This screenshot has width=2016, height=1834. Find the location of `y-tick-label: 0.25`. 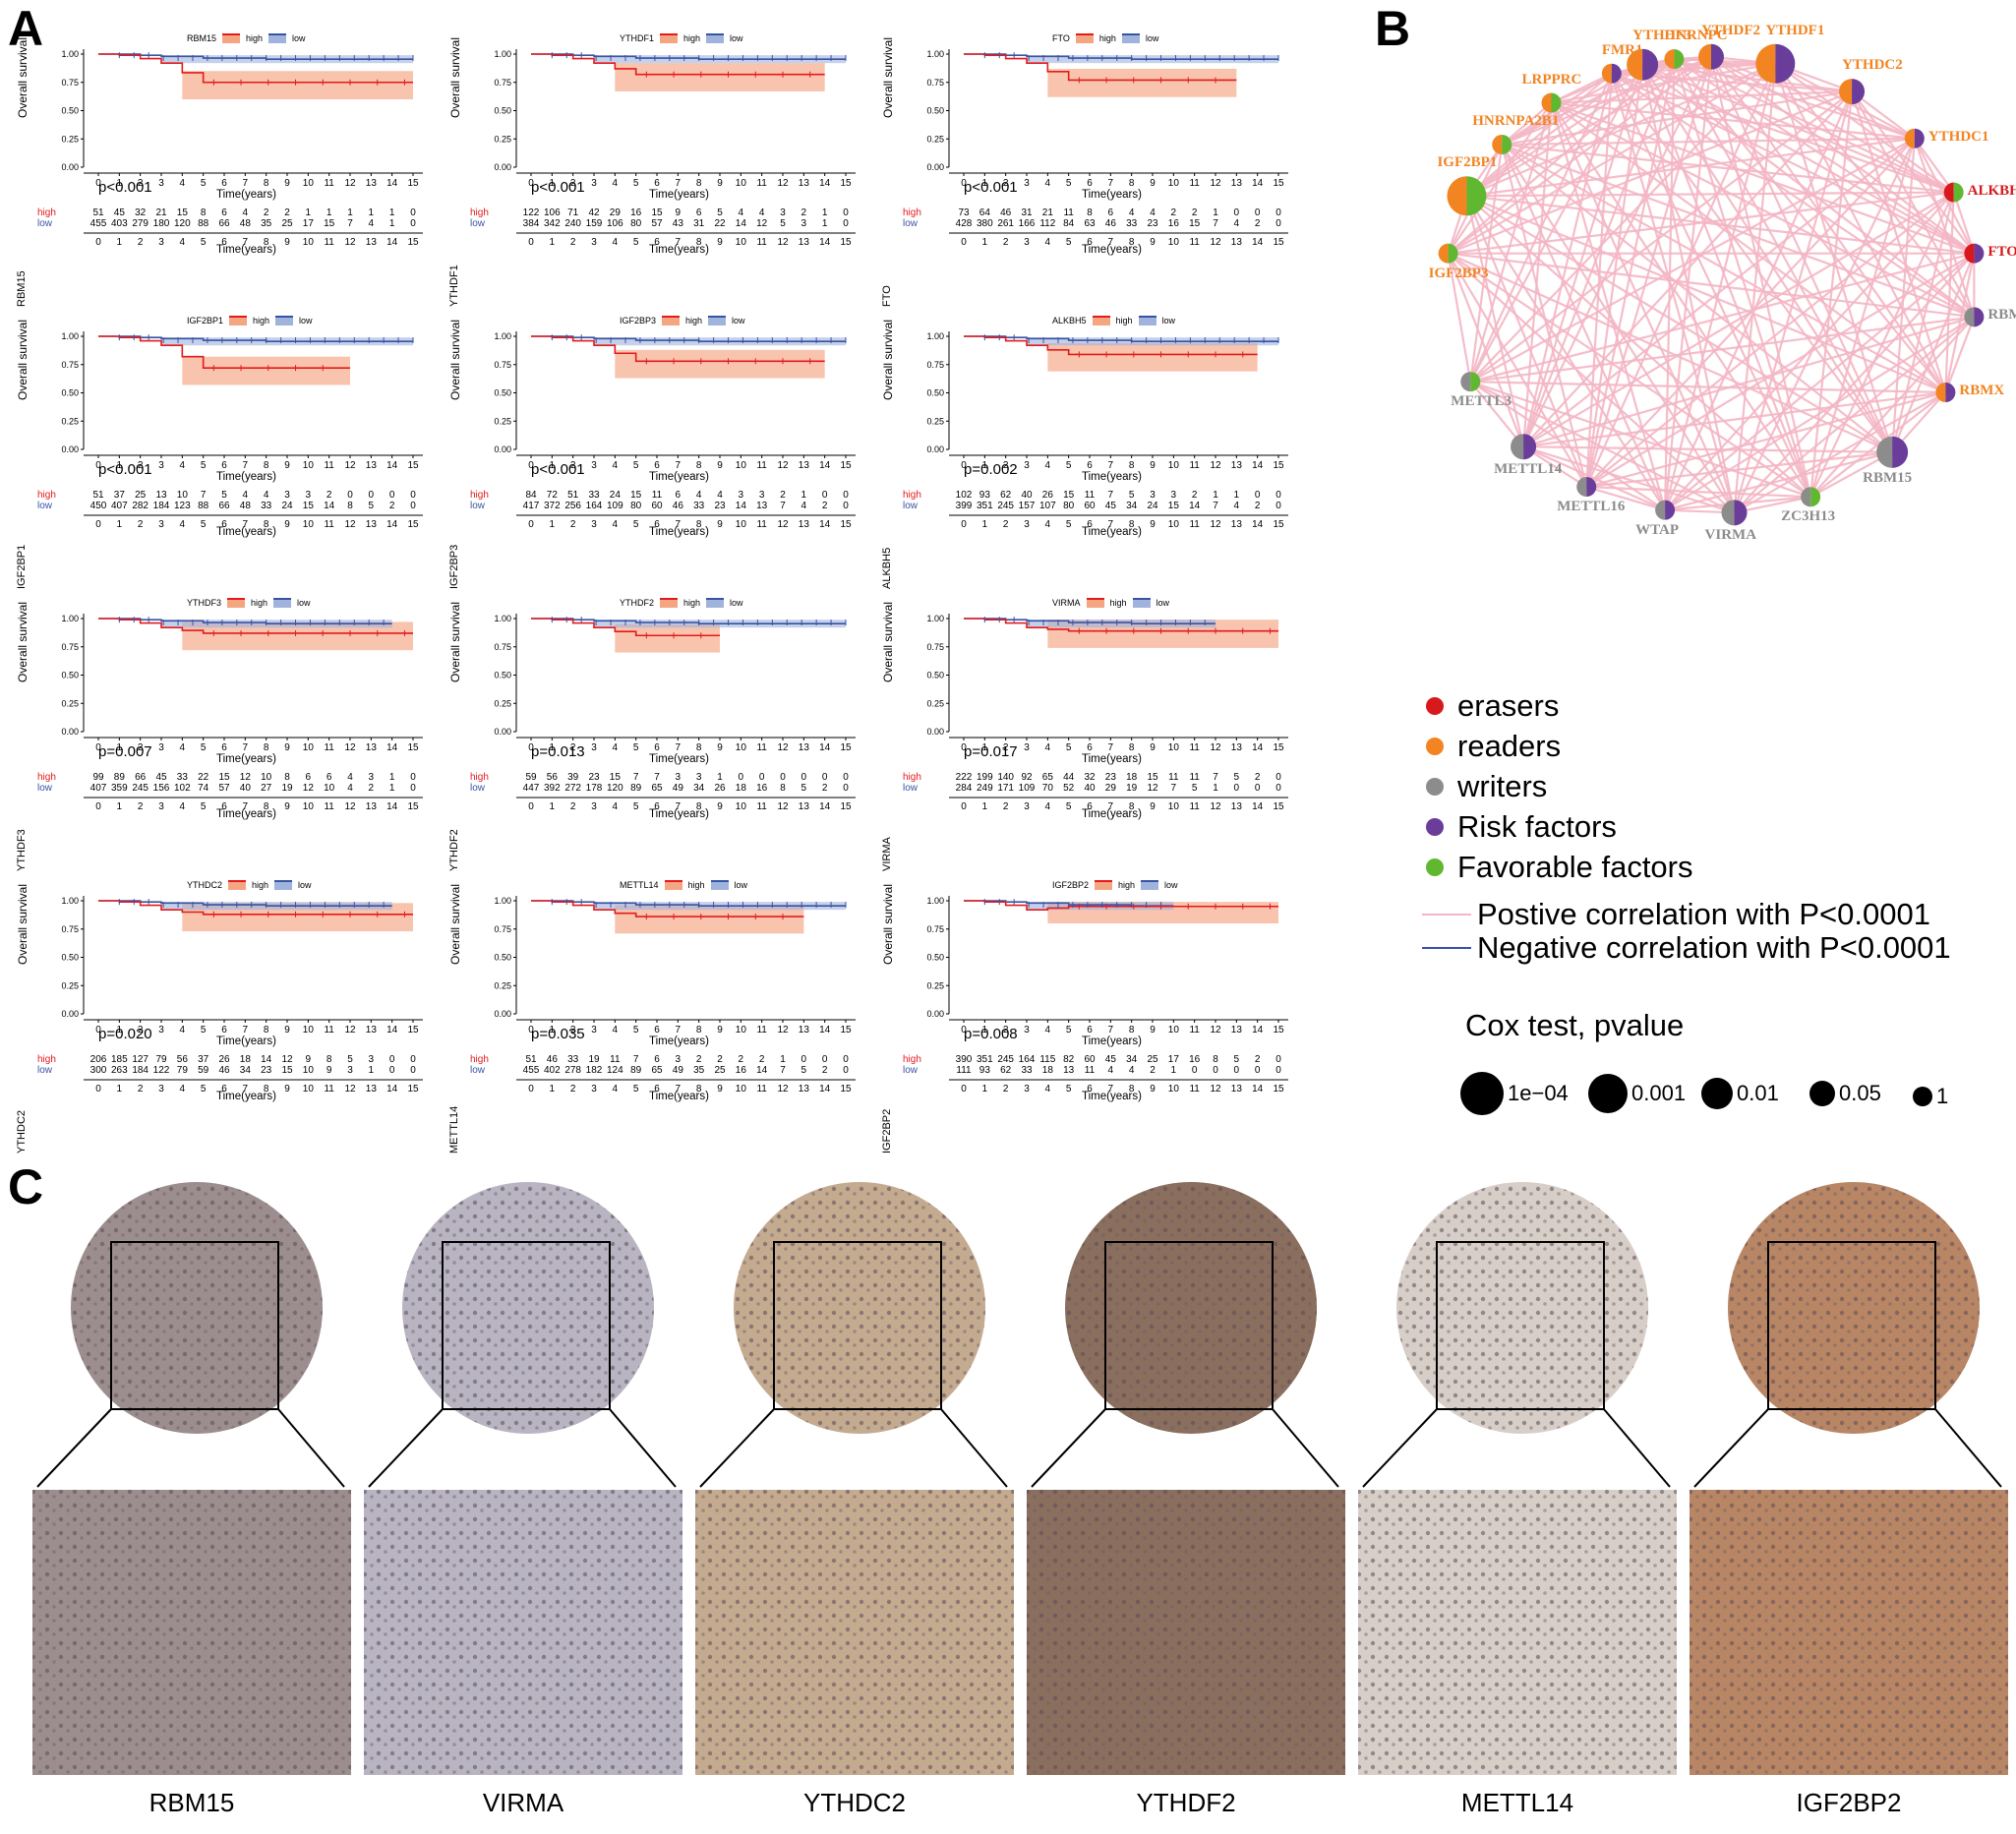

y-tick-label: 0.25 is located at coordinates (70, 421).